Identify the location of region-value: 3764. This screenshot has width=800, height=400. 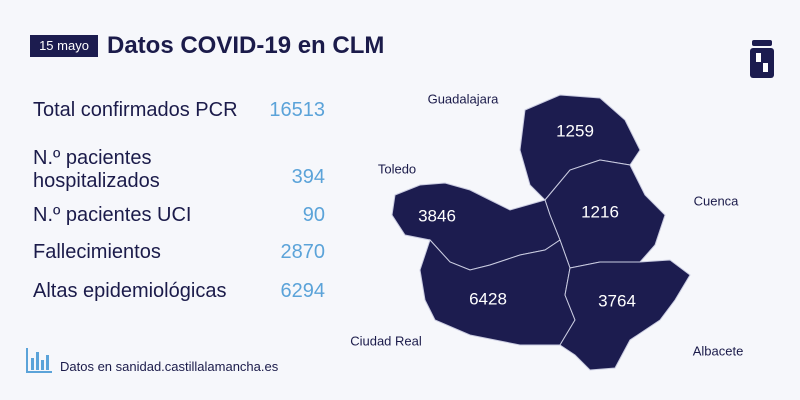
(617, 300).